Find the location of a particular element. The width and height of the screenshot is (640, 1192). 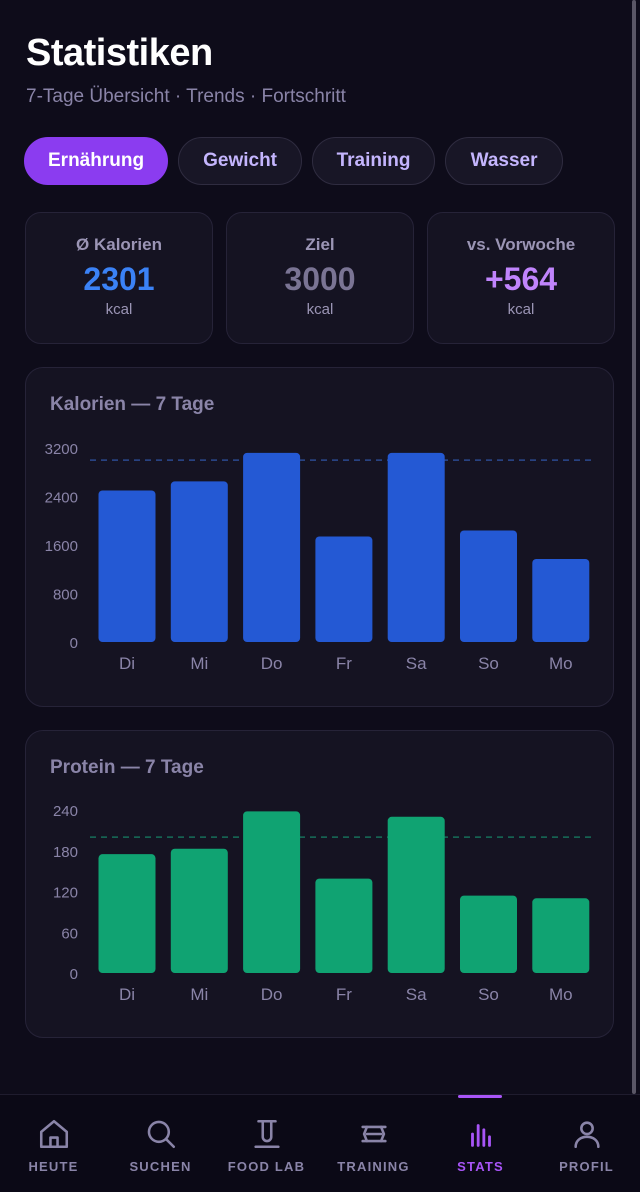

beaker-icon is located at coordinates (266, 1134).